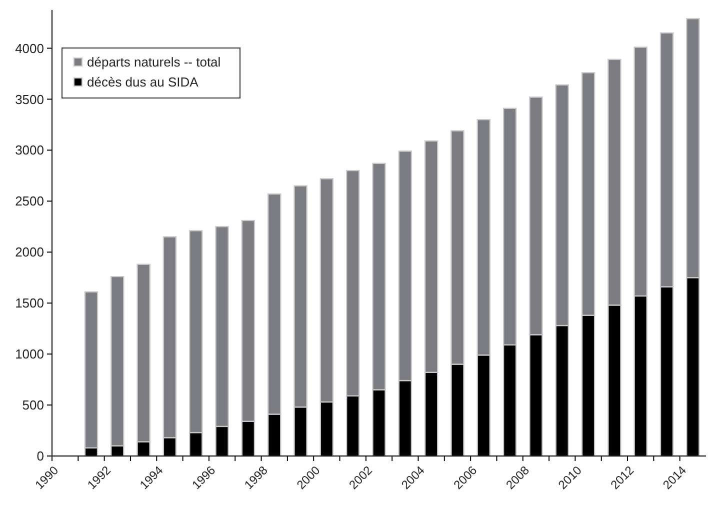 The width and height of the screenshot is (714, 506). I want to click on y-tick-label: 3000, so click(29, 150).